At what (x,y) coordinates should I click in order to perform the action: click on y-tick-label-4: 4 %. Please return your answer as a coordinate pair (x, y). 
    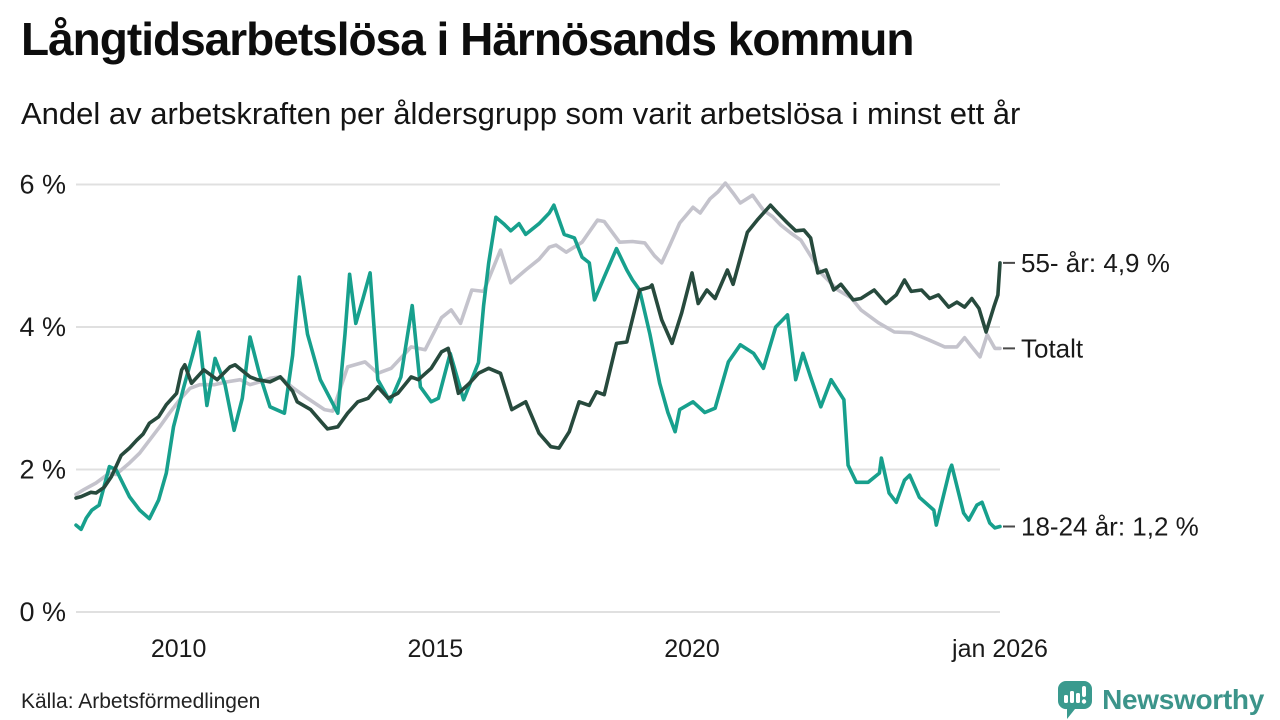
    Looking at the image, I should click on (42, 327).